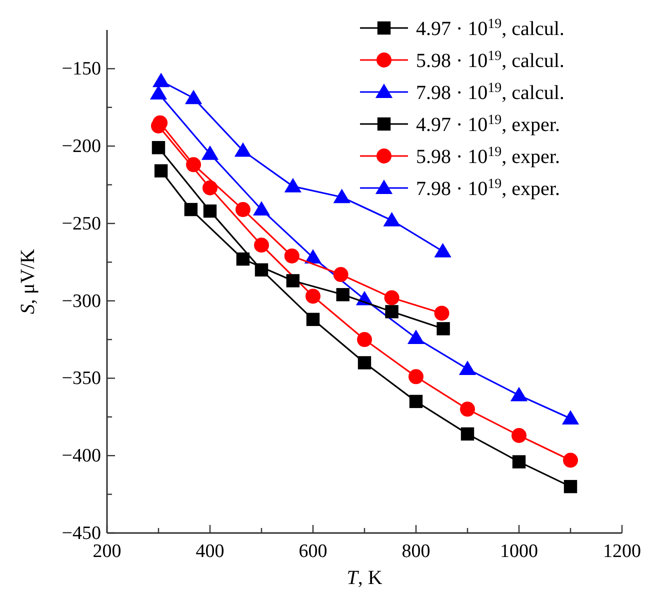 The height and width of the screenshot is (596, 651). I want to click on y-tick-label: −250, so click(81, 223).